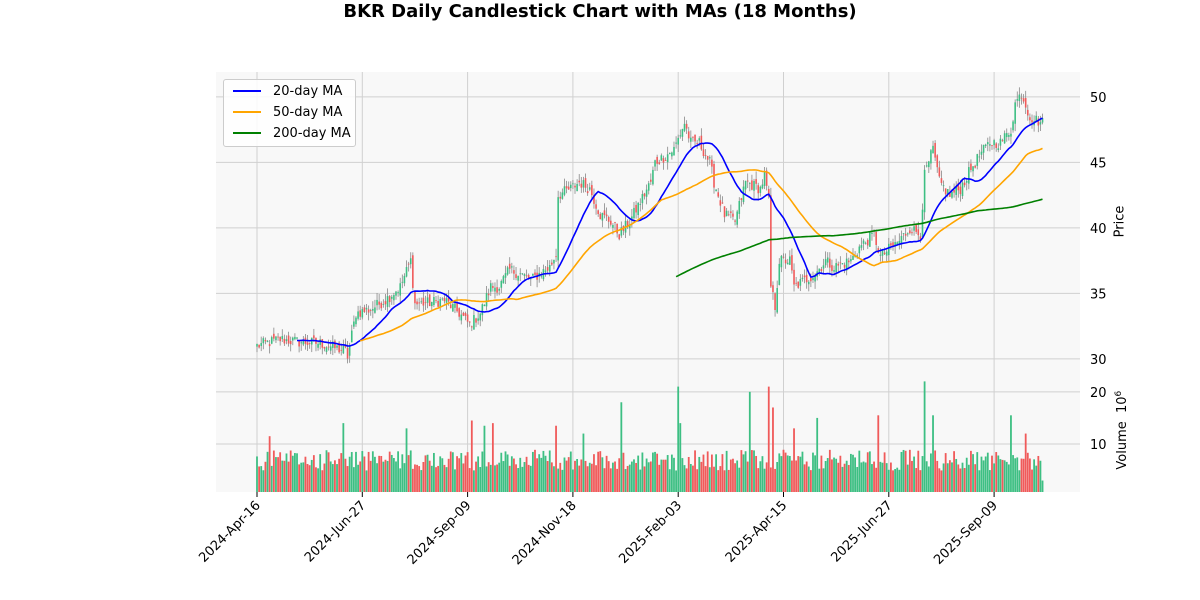 This screenshot has height=600, width=1200. Describe the element at coordinates (247, 91) in the screenshot. I see `legend-swatch` at that location.